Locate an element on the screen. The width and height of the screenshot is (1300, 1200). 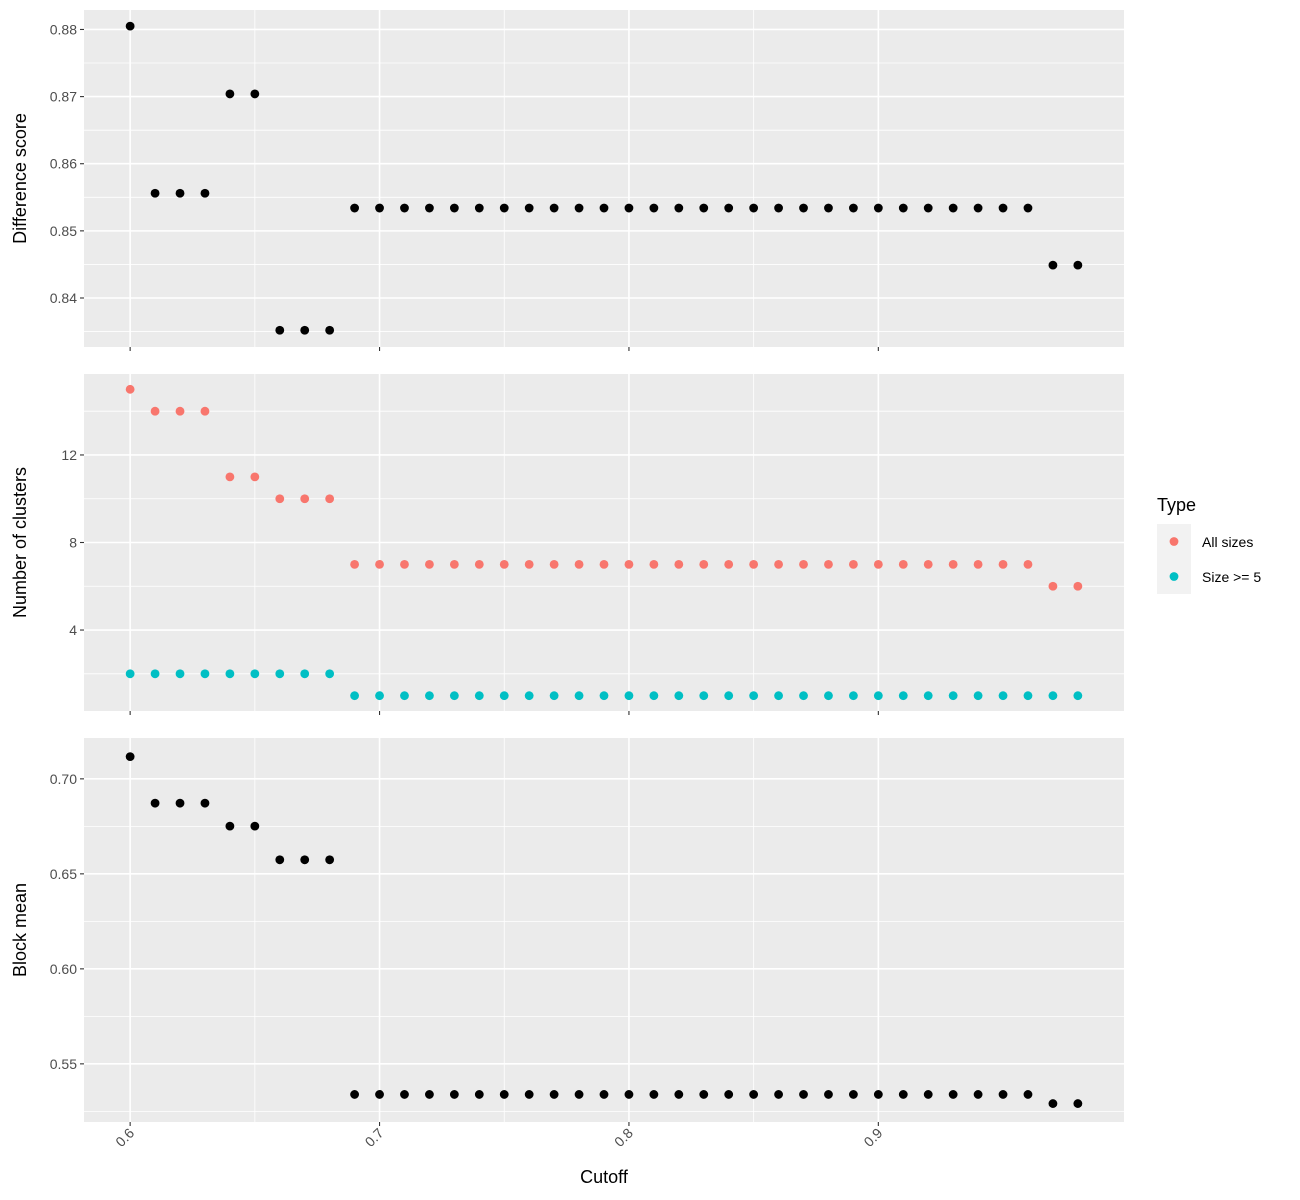
x-tick-label: 0.9 is located at coordinates (872, 1137).